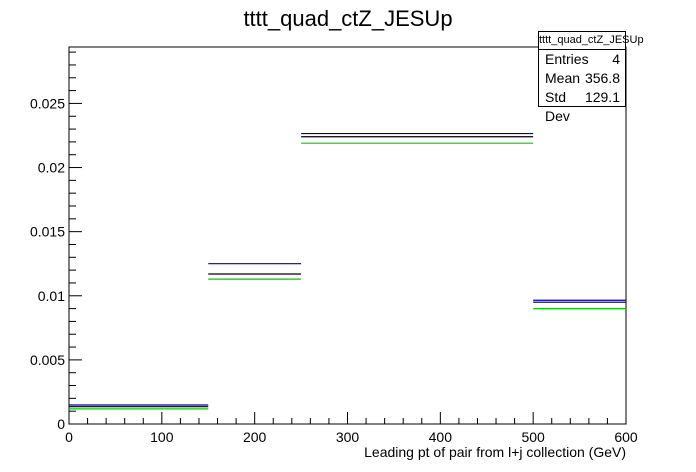 This screenshot has width=696, height=472. What do you see at coordinates (567, 59) in the screenshot?
I see `stats-label: Entries` at bounding box center [567, 59].